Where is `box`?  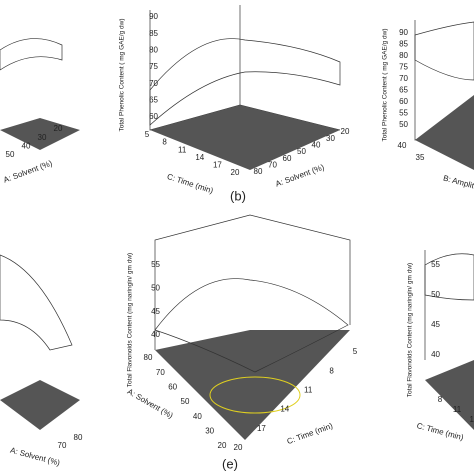
box is located at coordinates (252, 282).